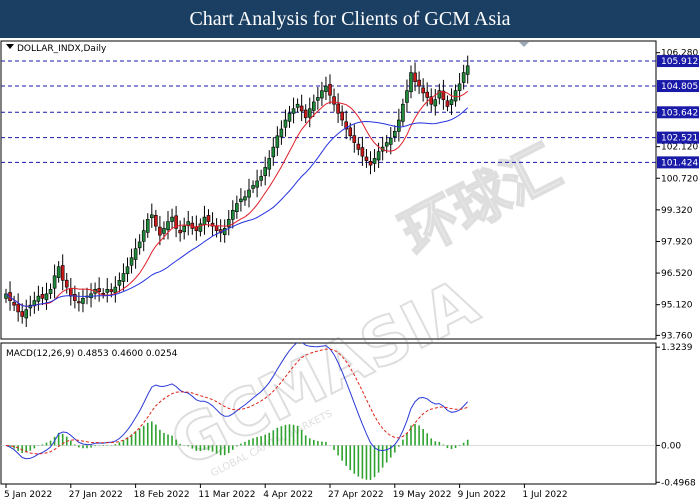 This screenshot has height=500, width=700. I want to click on macd-title: MACD(12,26,9) 0.4853 0.4600 0.0254, so click(92, 354).